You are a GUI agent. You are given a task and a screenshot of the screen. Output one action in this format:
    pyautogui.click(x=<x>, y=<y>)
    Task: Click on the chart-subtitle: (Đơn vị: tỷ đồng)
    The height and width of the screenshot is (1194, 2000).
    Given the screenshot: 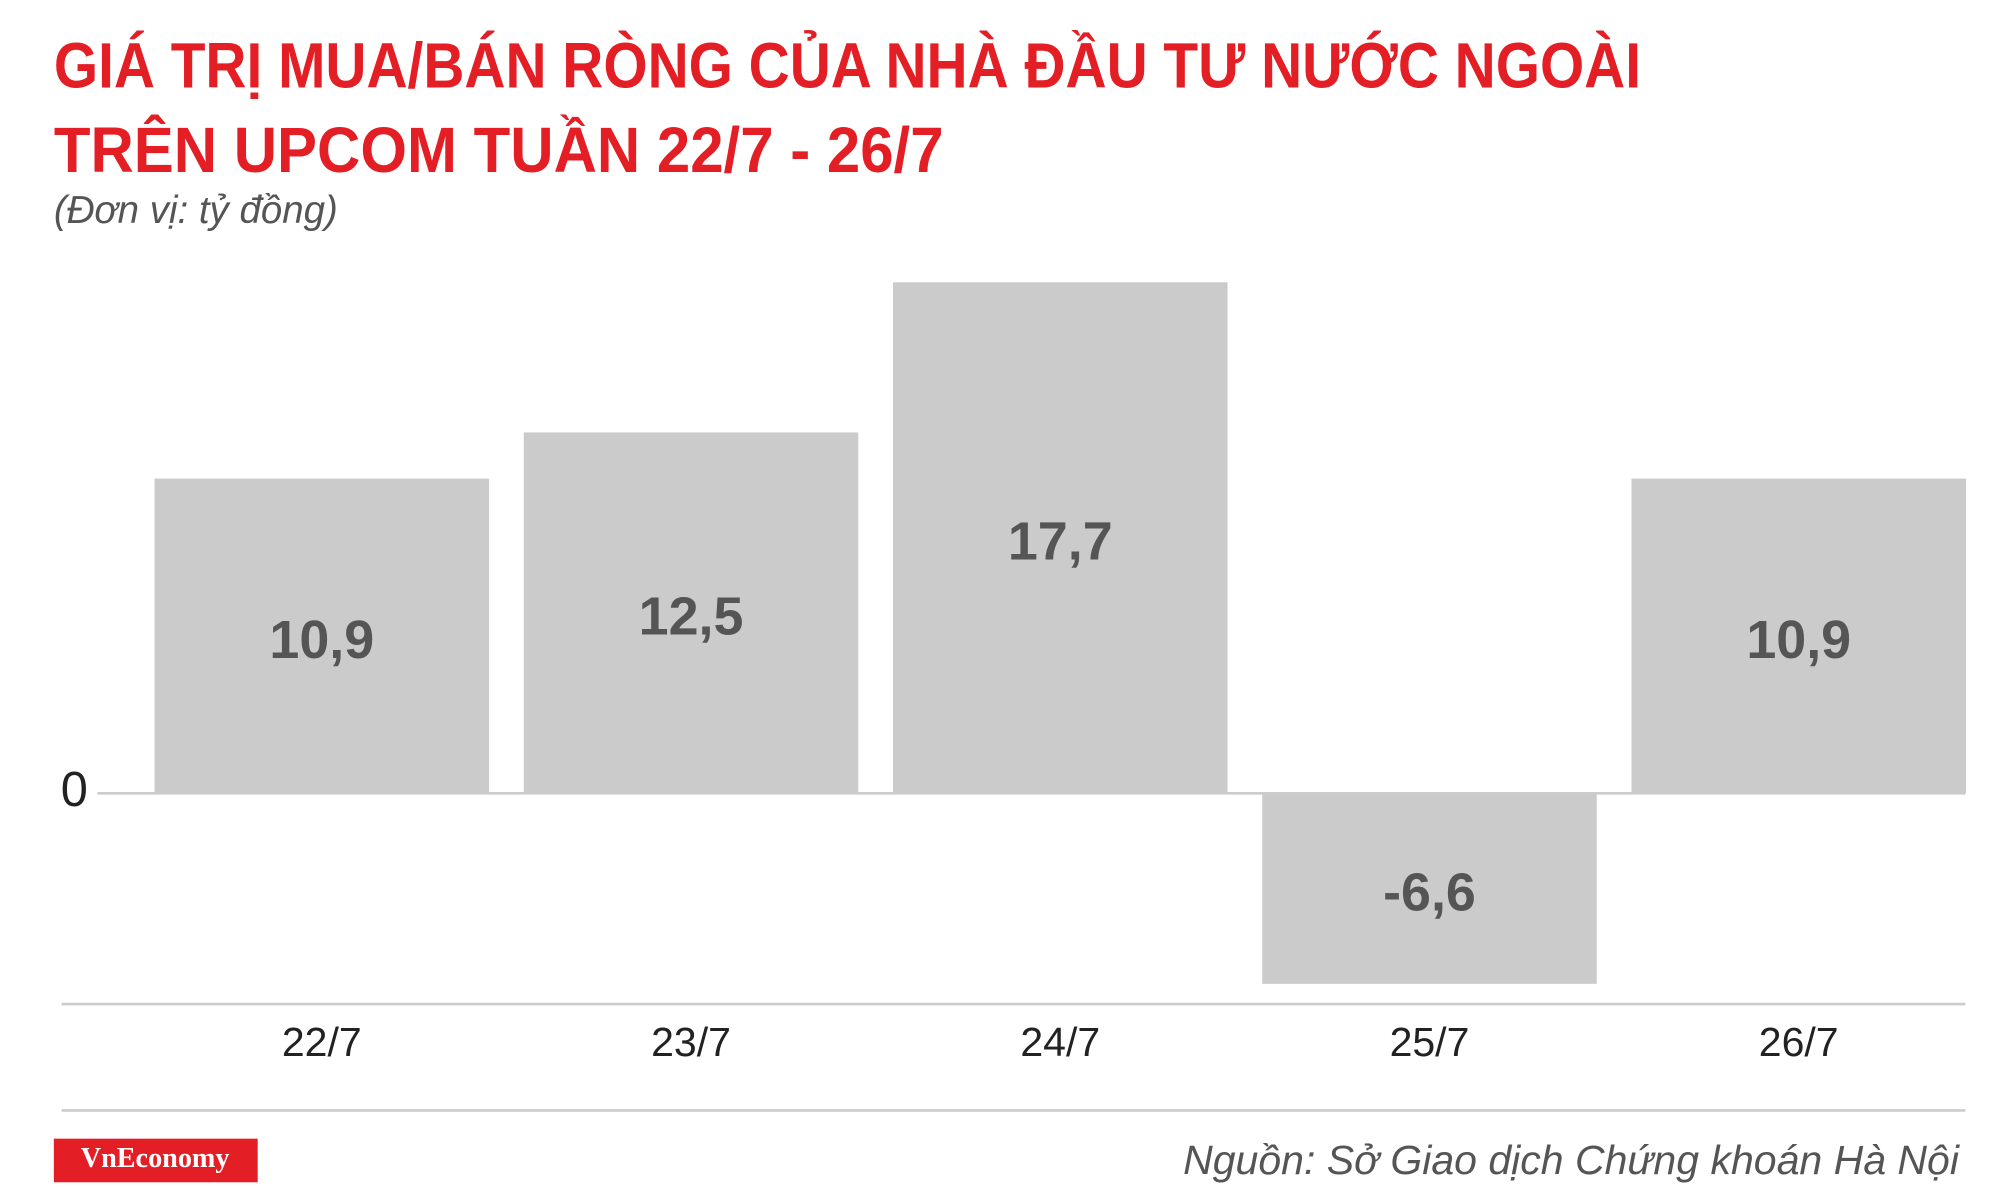 What is the action you would take?
    pyautogui.click(x=196, y=210)
    